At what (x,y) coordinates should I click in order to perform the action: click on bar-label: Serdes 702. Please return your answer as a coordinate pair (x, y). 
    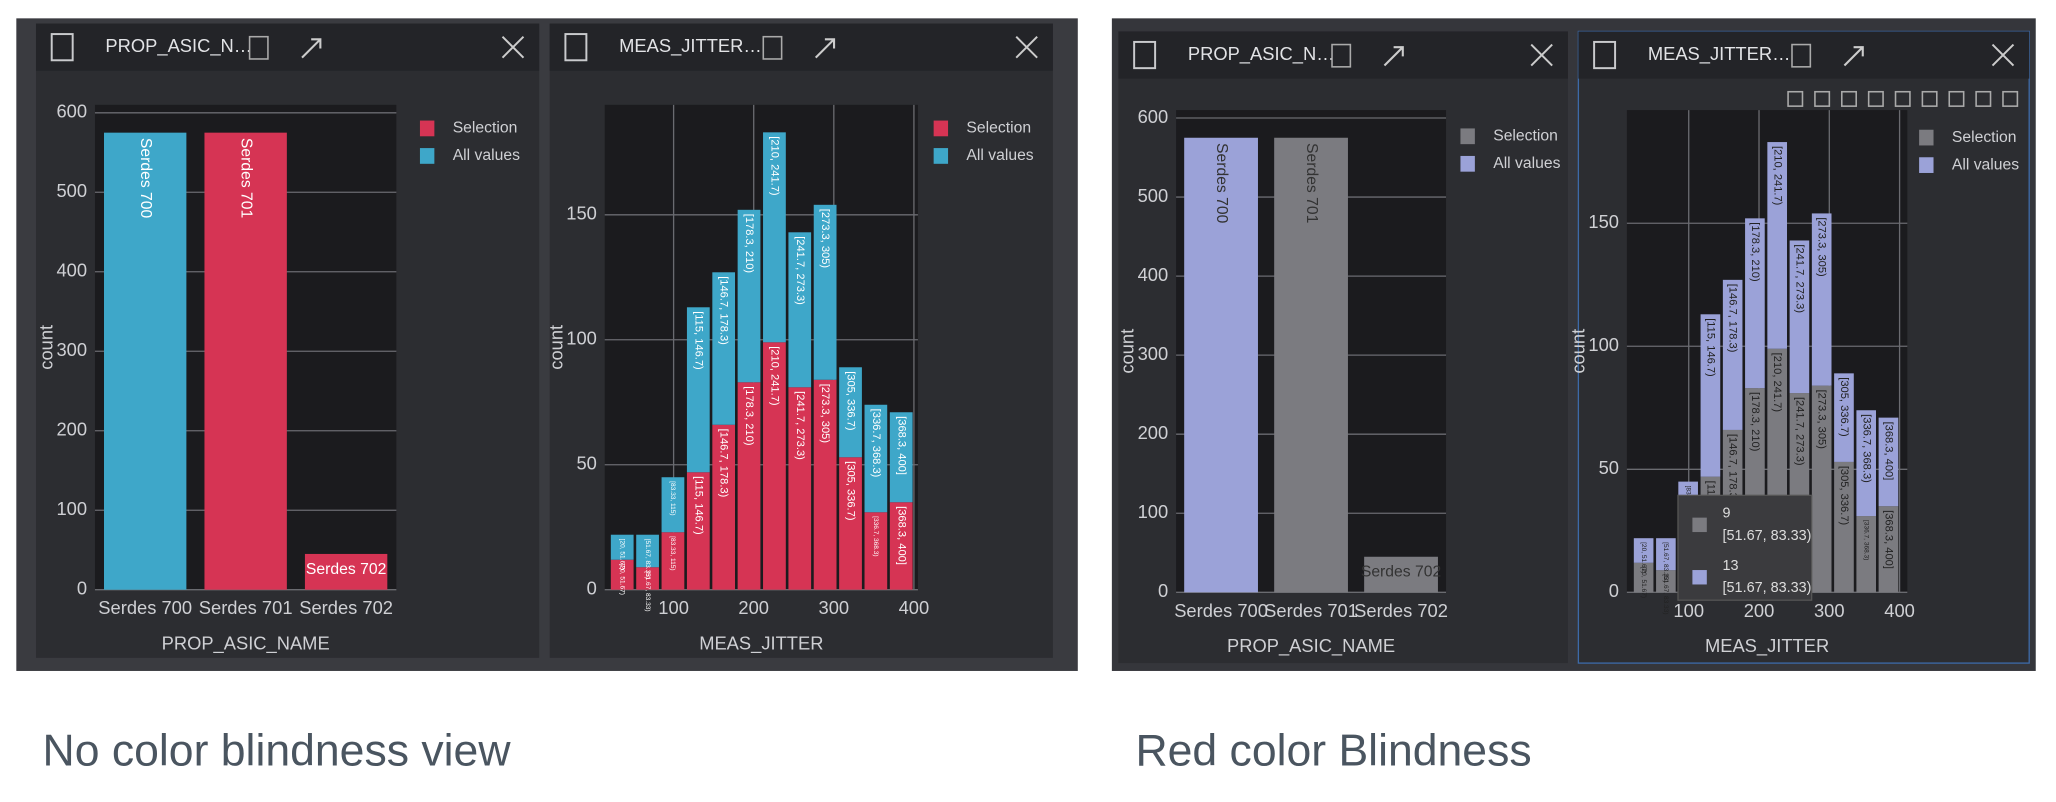
    Looking at the image, I should click on (1401, 572).